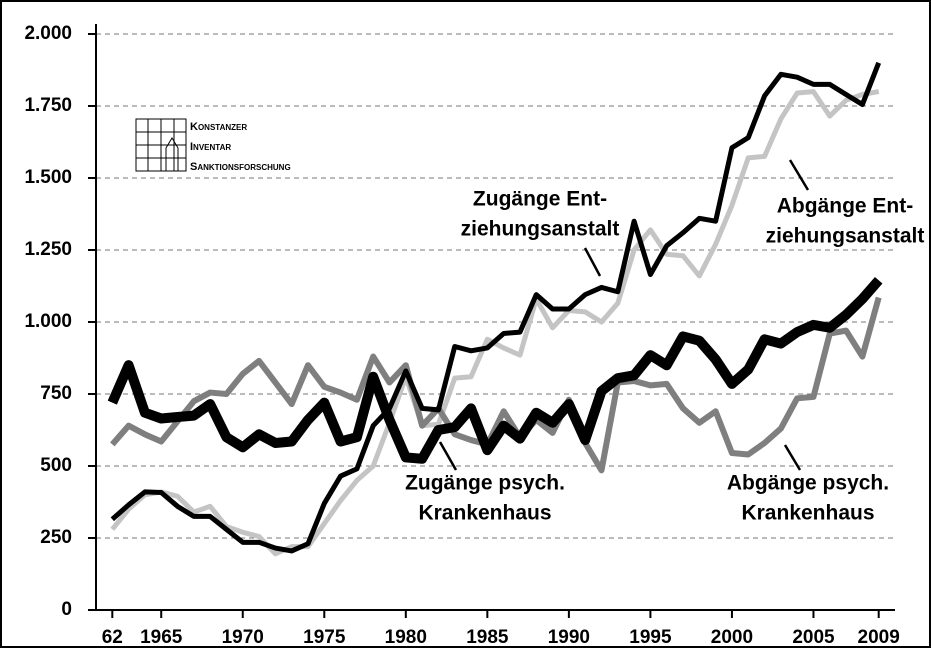 This screenshot has width=931, height=648. I want to click on logo-text: Konstanzer, so click(218, 127).